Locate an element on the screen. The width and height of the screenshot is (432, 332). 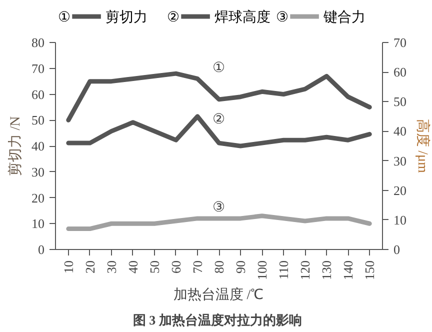
x-tick-label: 90 is located at coordinates (240, 267).